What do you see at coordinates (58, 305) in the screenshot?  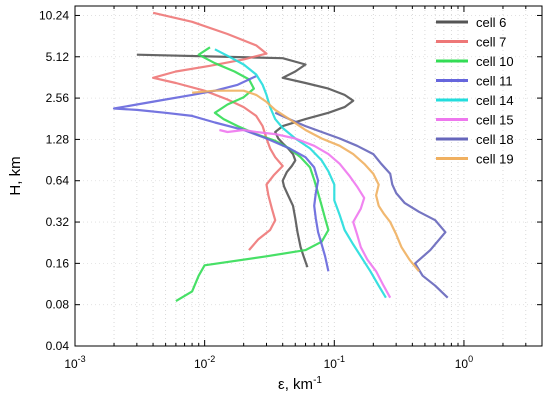 I see `y-tick-label: 0.08` at bounding box center [58, 305].